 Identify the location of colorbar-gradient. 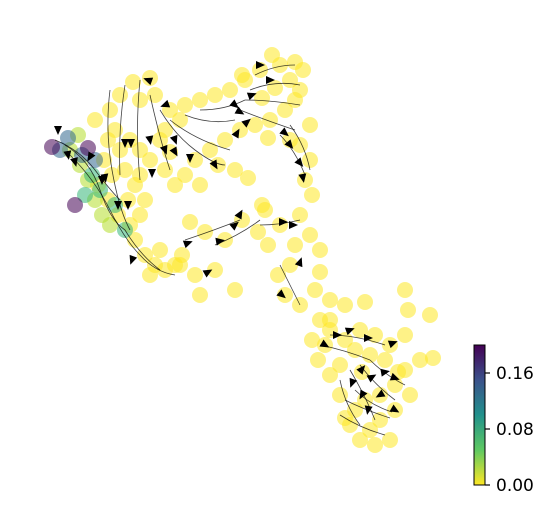
(479, 415).